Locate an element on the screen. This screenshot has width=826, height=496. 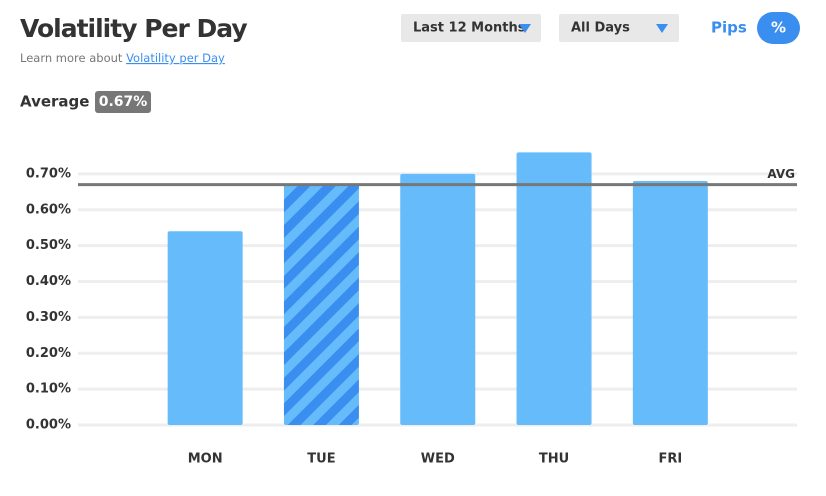
subtitle-link: Volatility per Day is located at coordinates (175, 58).